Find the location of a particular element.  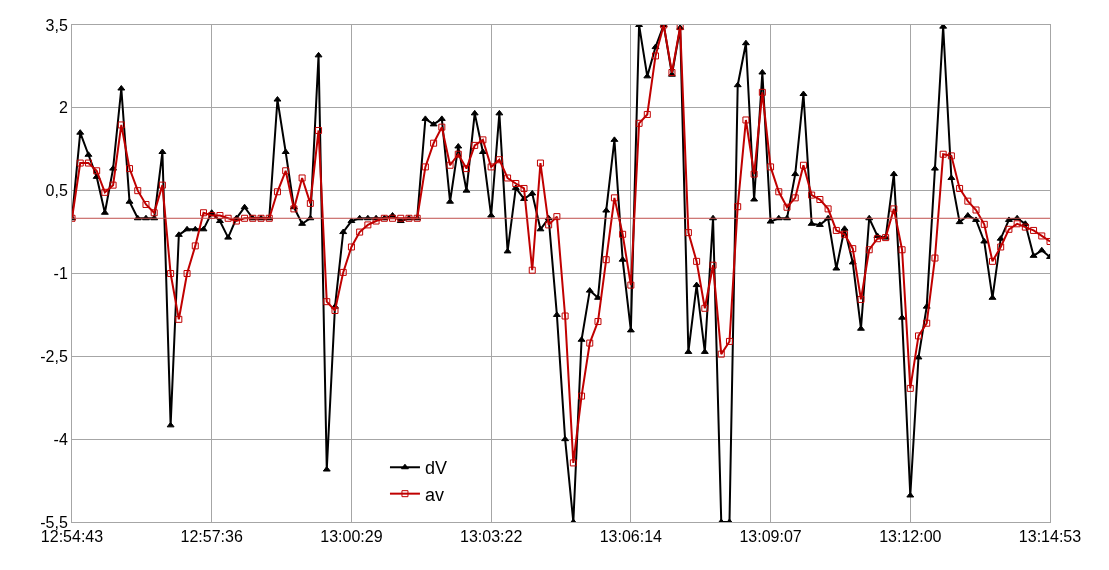

y-tick-label: -4 is located at coordinates (60, 439).